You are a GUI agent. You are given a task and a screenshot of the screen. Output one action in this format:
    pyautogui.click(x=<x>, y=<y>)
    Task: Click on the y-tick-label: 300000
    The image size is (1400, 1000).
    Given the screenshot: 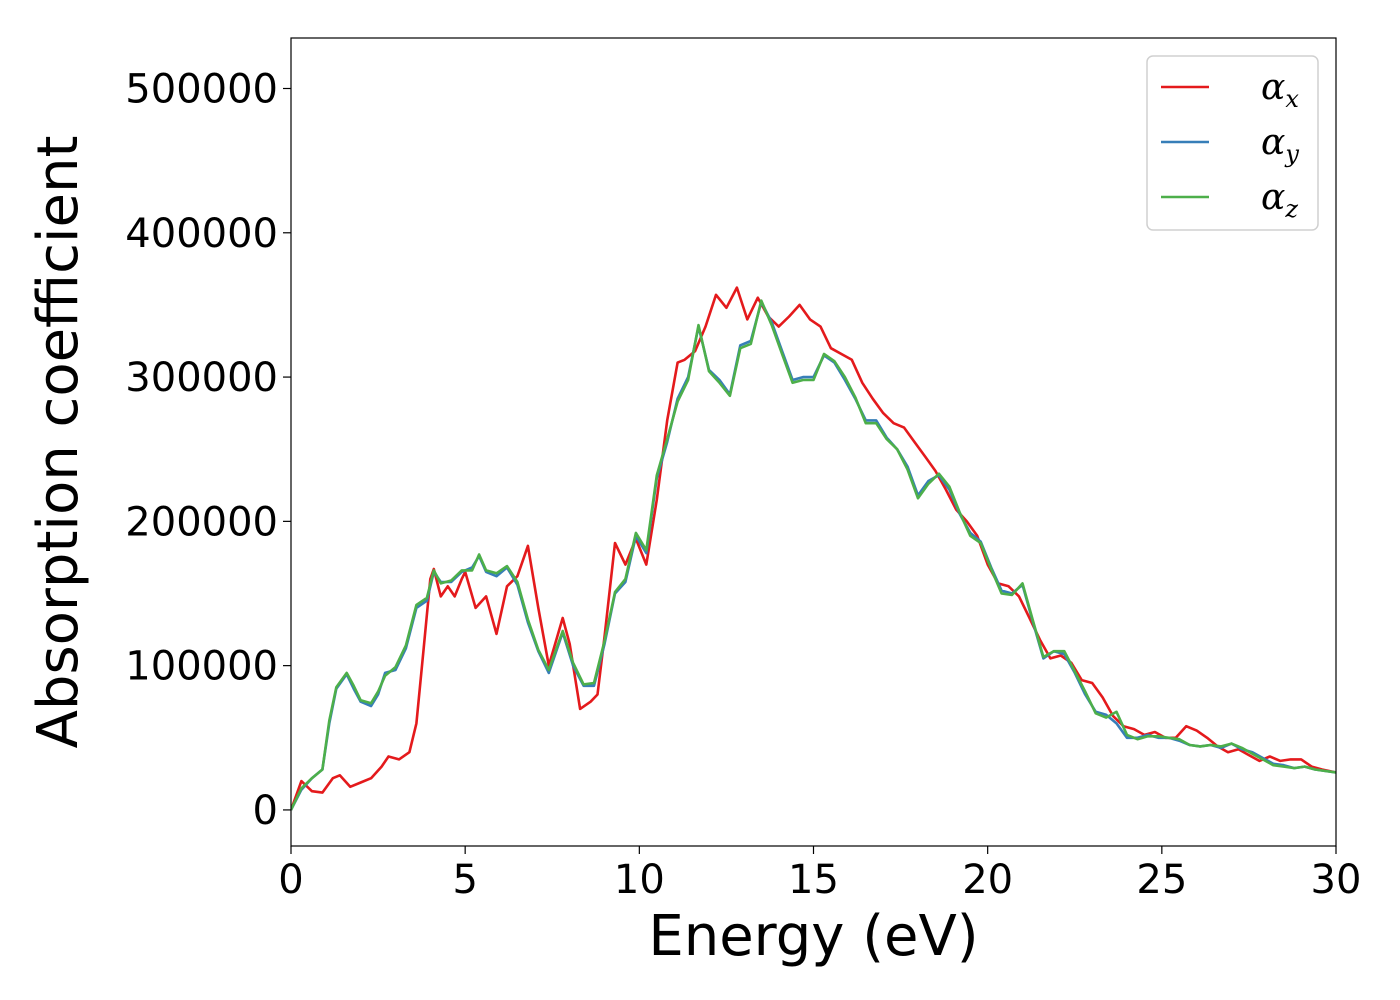 What is the action you would take?
    pyautogui.click(x=201, y=378)
    